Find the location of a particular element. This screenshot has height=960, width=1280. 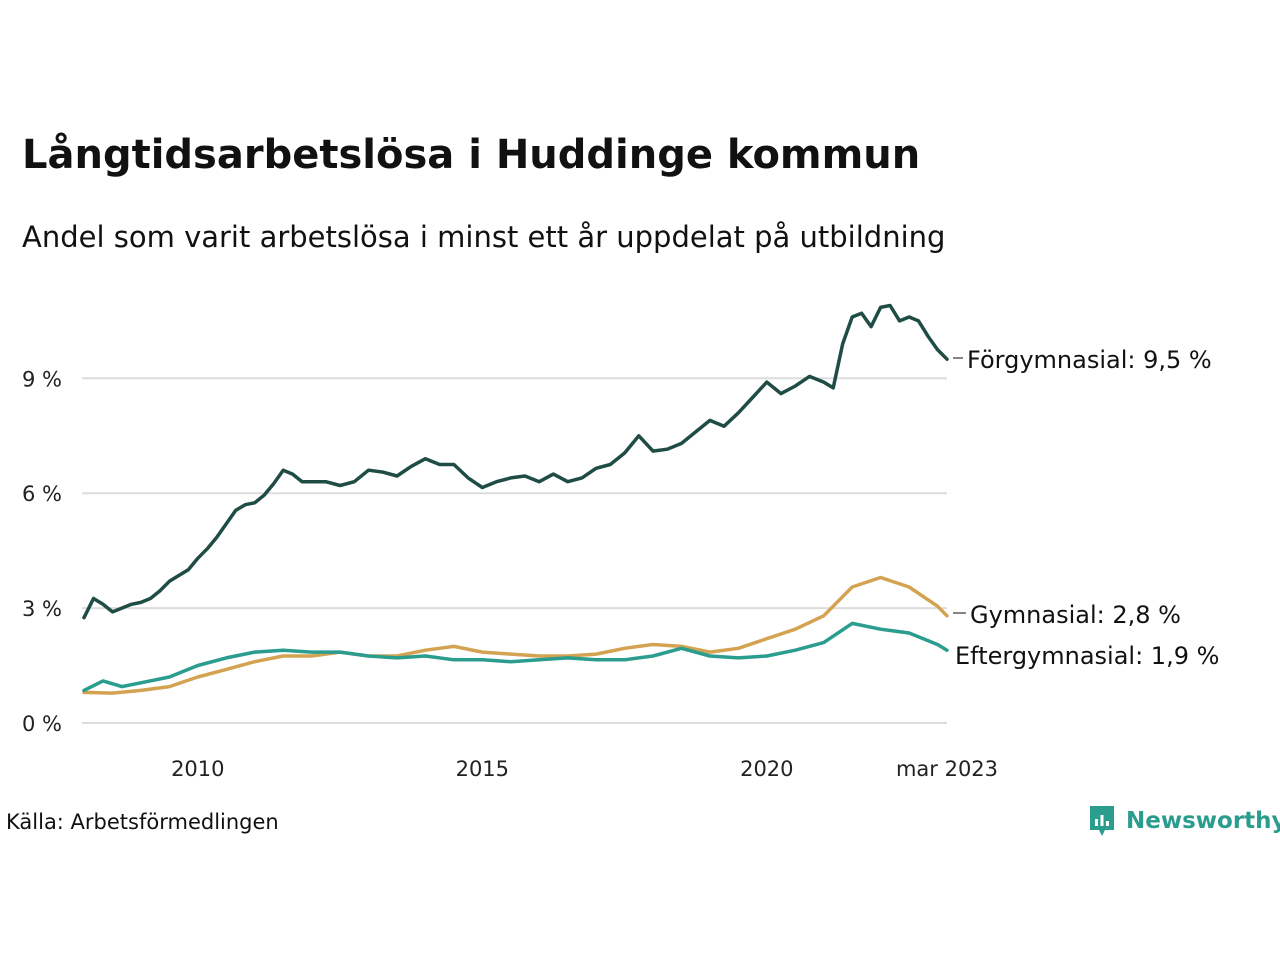

x-tick-label: 2020 is located at coordinates (766, 769).